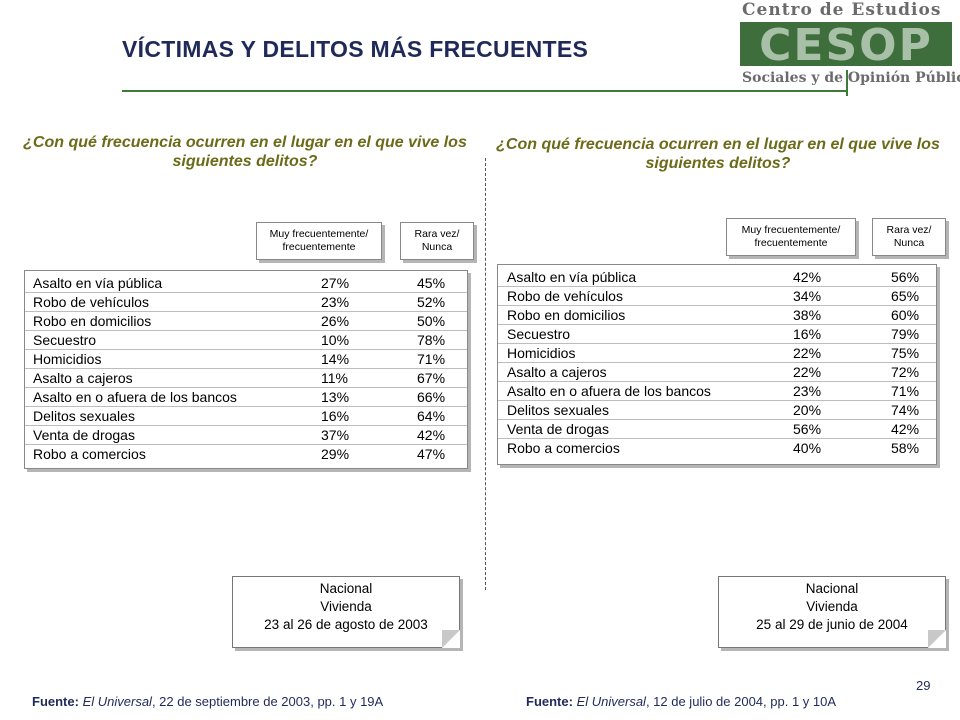 Image resolution: width=960 pixels, height=720 pixels. What do you see at coordinates (847, 83) in the screenshot?
I see `title-rule-vertical` at bounding box center [847, 83].